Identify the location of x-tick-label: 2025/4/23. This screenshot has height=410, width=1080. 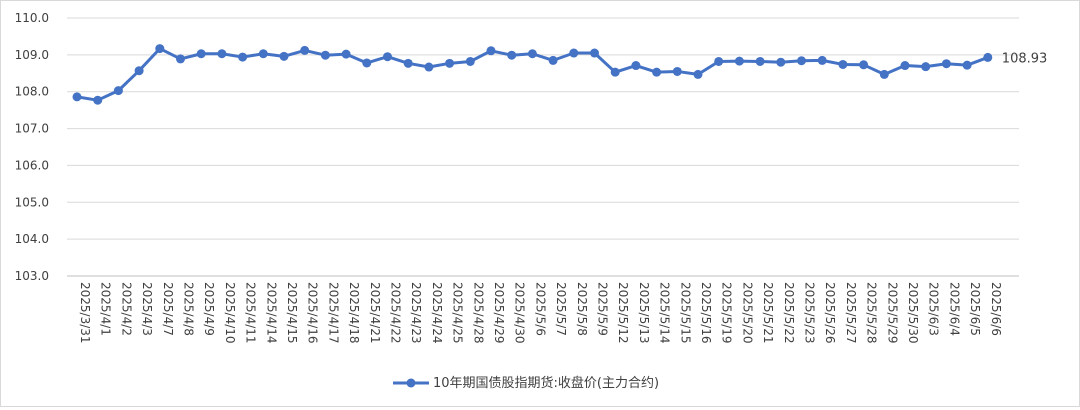
(416, 313).